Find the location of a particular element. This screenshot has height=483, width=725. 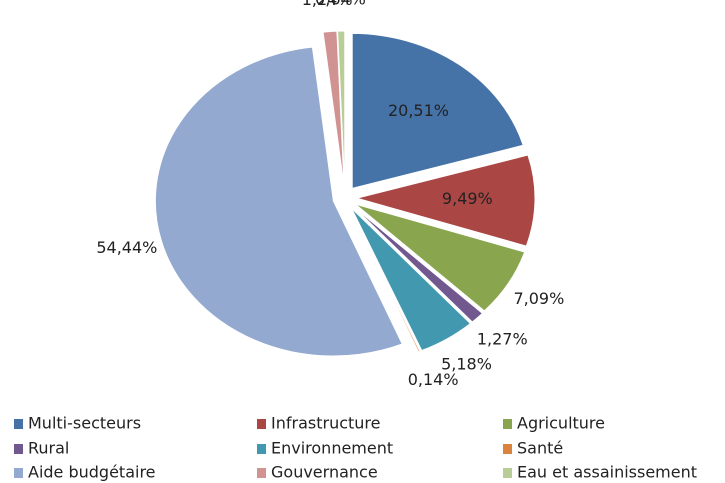

legend-label: Eau et assainissement is located at coordinates (607, 472).